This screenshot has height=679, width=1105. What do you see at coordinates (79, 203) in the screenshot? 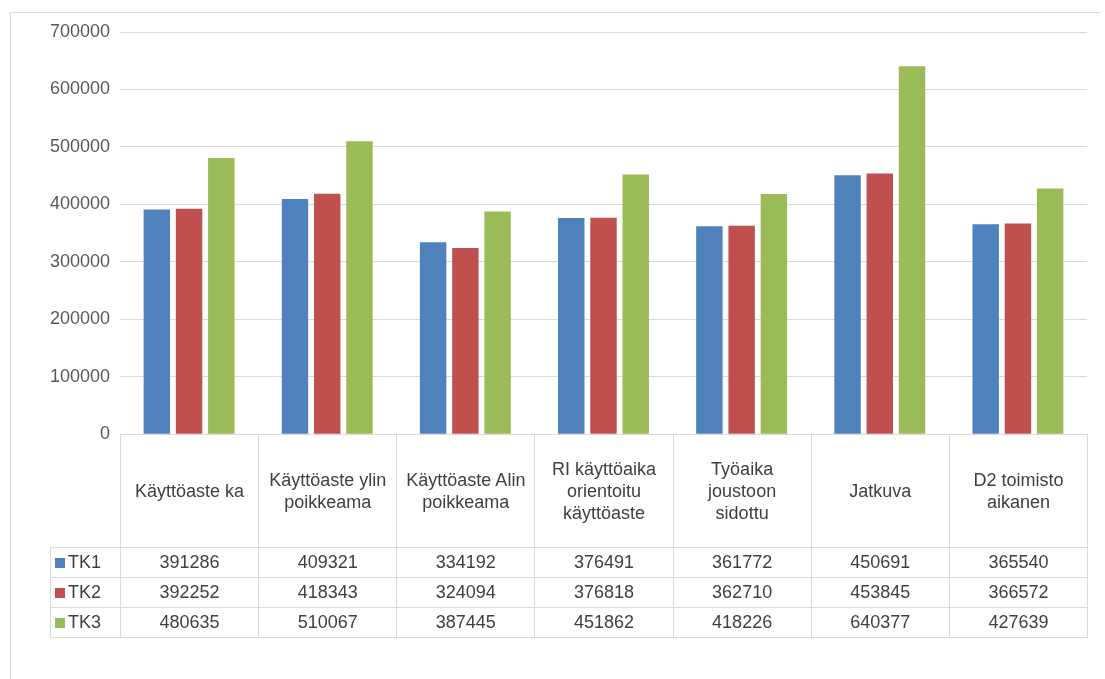
I see `y-tick-label: 400000` at bounding box center [79, 203].